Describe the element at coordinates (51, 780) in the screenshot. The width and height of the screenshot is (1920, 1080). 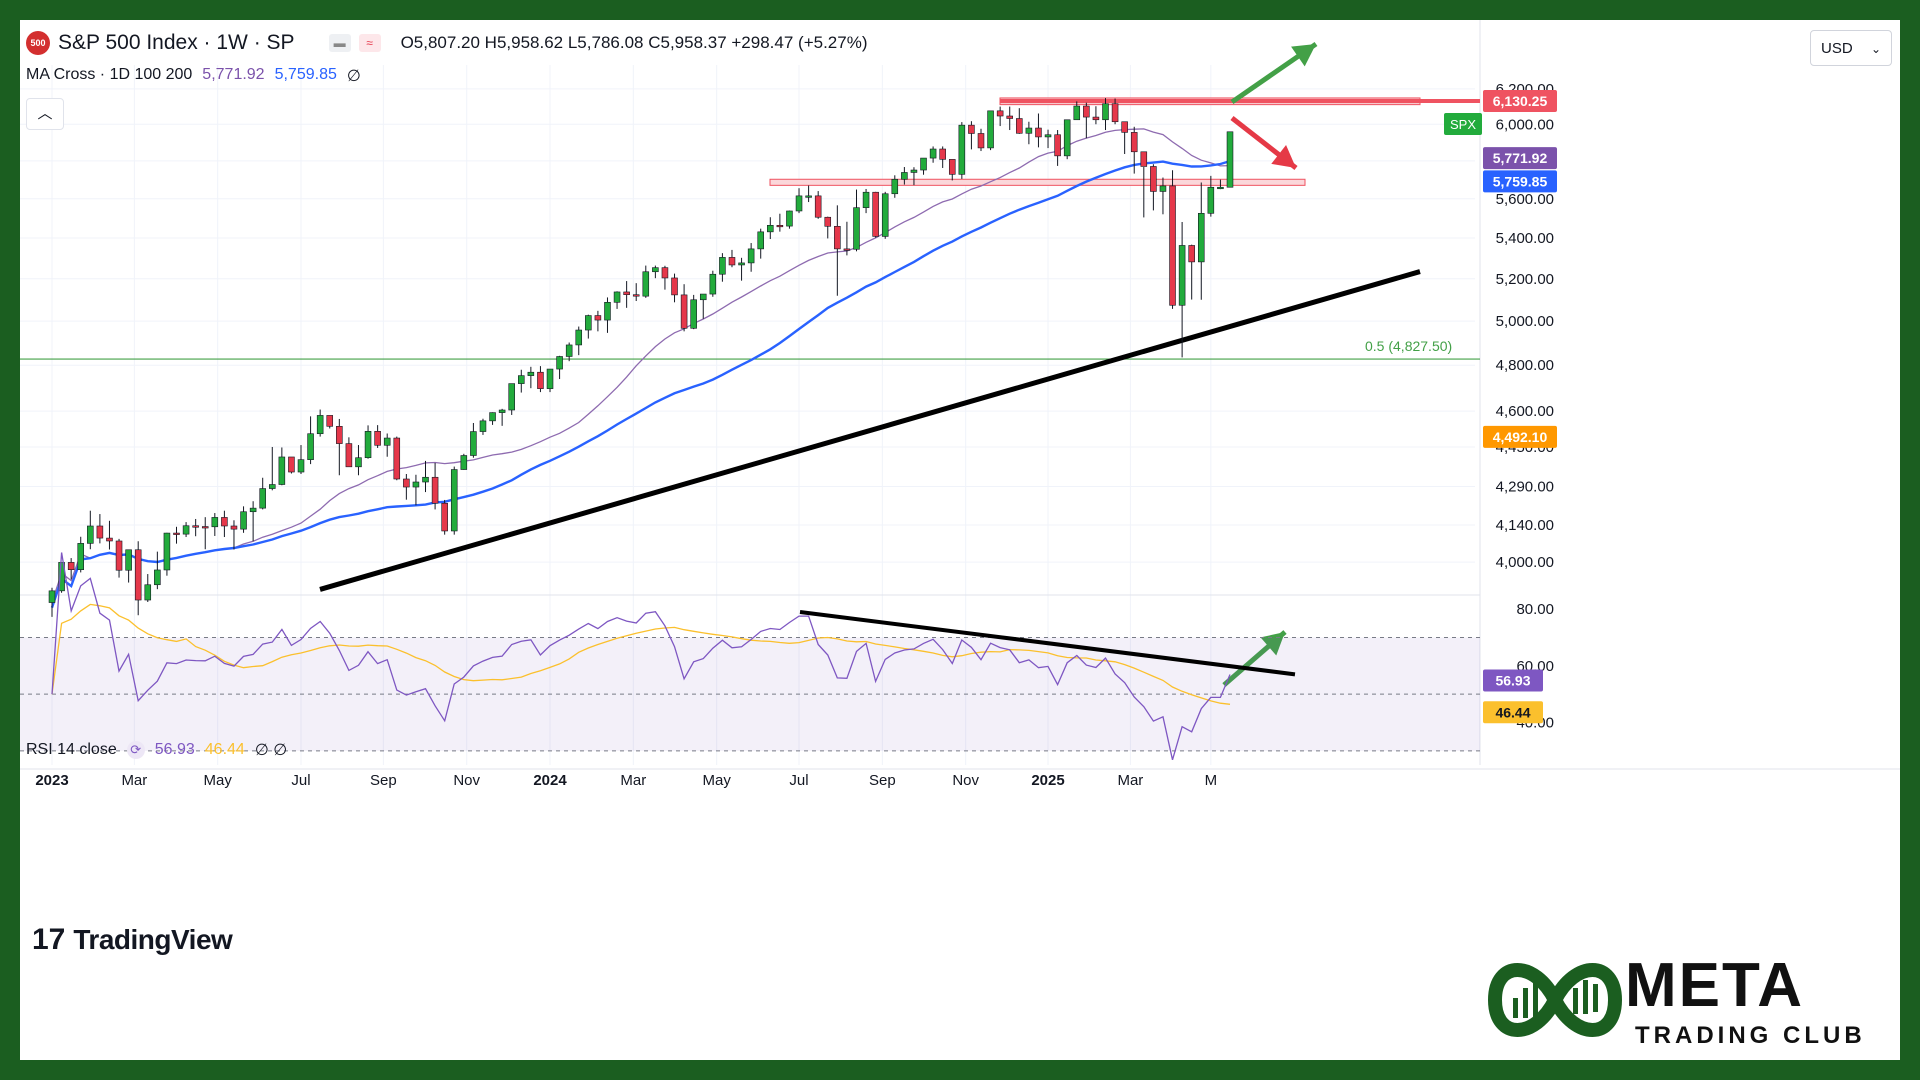
I see `time-tick-label: 2023` at that location.